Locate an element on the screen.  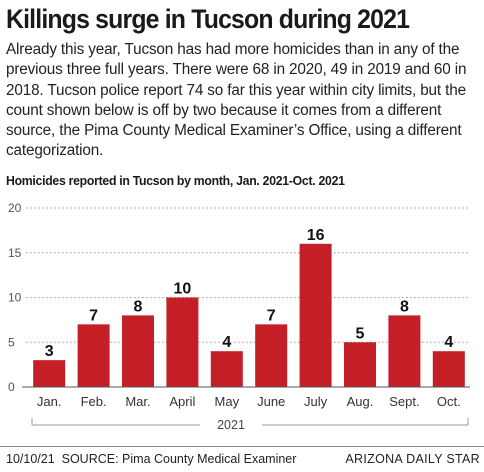
bar-value-label: 16 is located at coordinates (316, 235).